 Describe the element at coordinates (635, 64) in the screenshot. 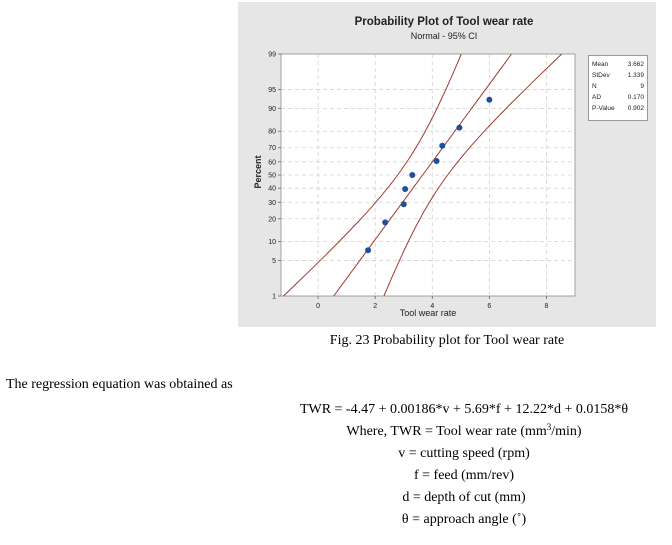

I see `stat-value: 3.662` at that location.